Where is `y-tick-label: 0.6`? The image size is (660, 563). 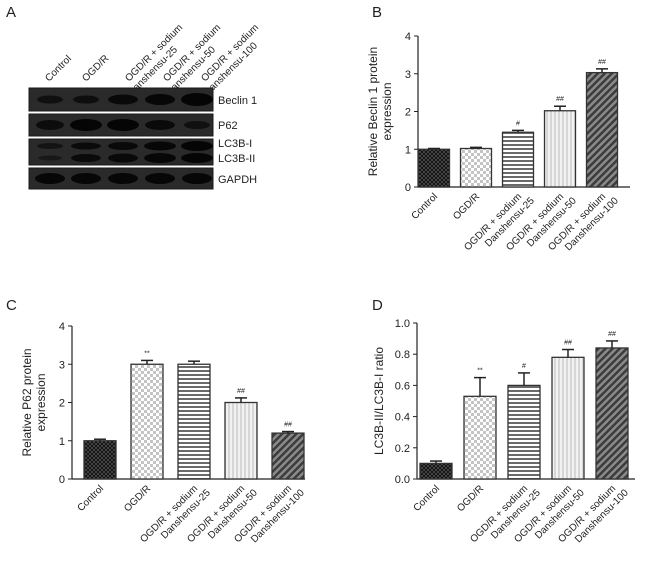
y-tick-label: 0.6 is located at coordinates (402, 386).